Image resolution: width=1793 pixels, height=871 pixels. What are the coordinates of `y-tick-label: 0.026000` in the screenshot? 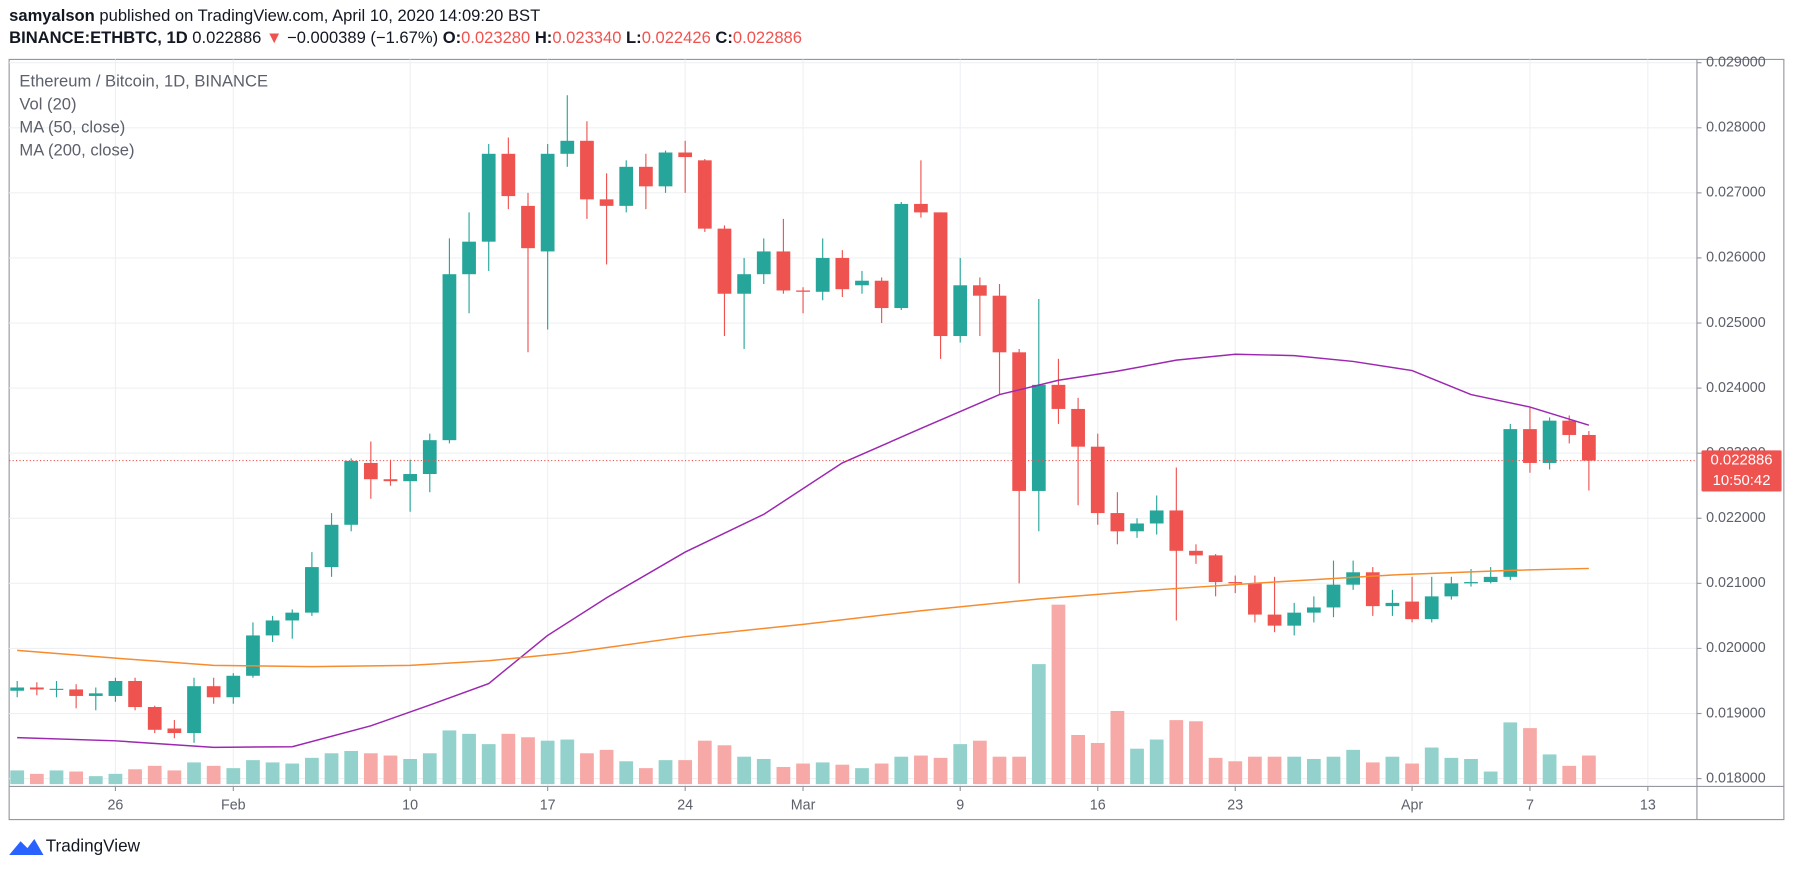 It's located at (1736, 258).